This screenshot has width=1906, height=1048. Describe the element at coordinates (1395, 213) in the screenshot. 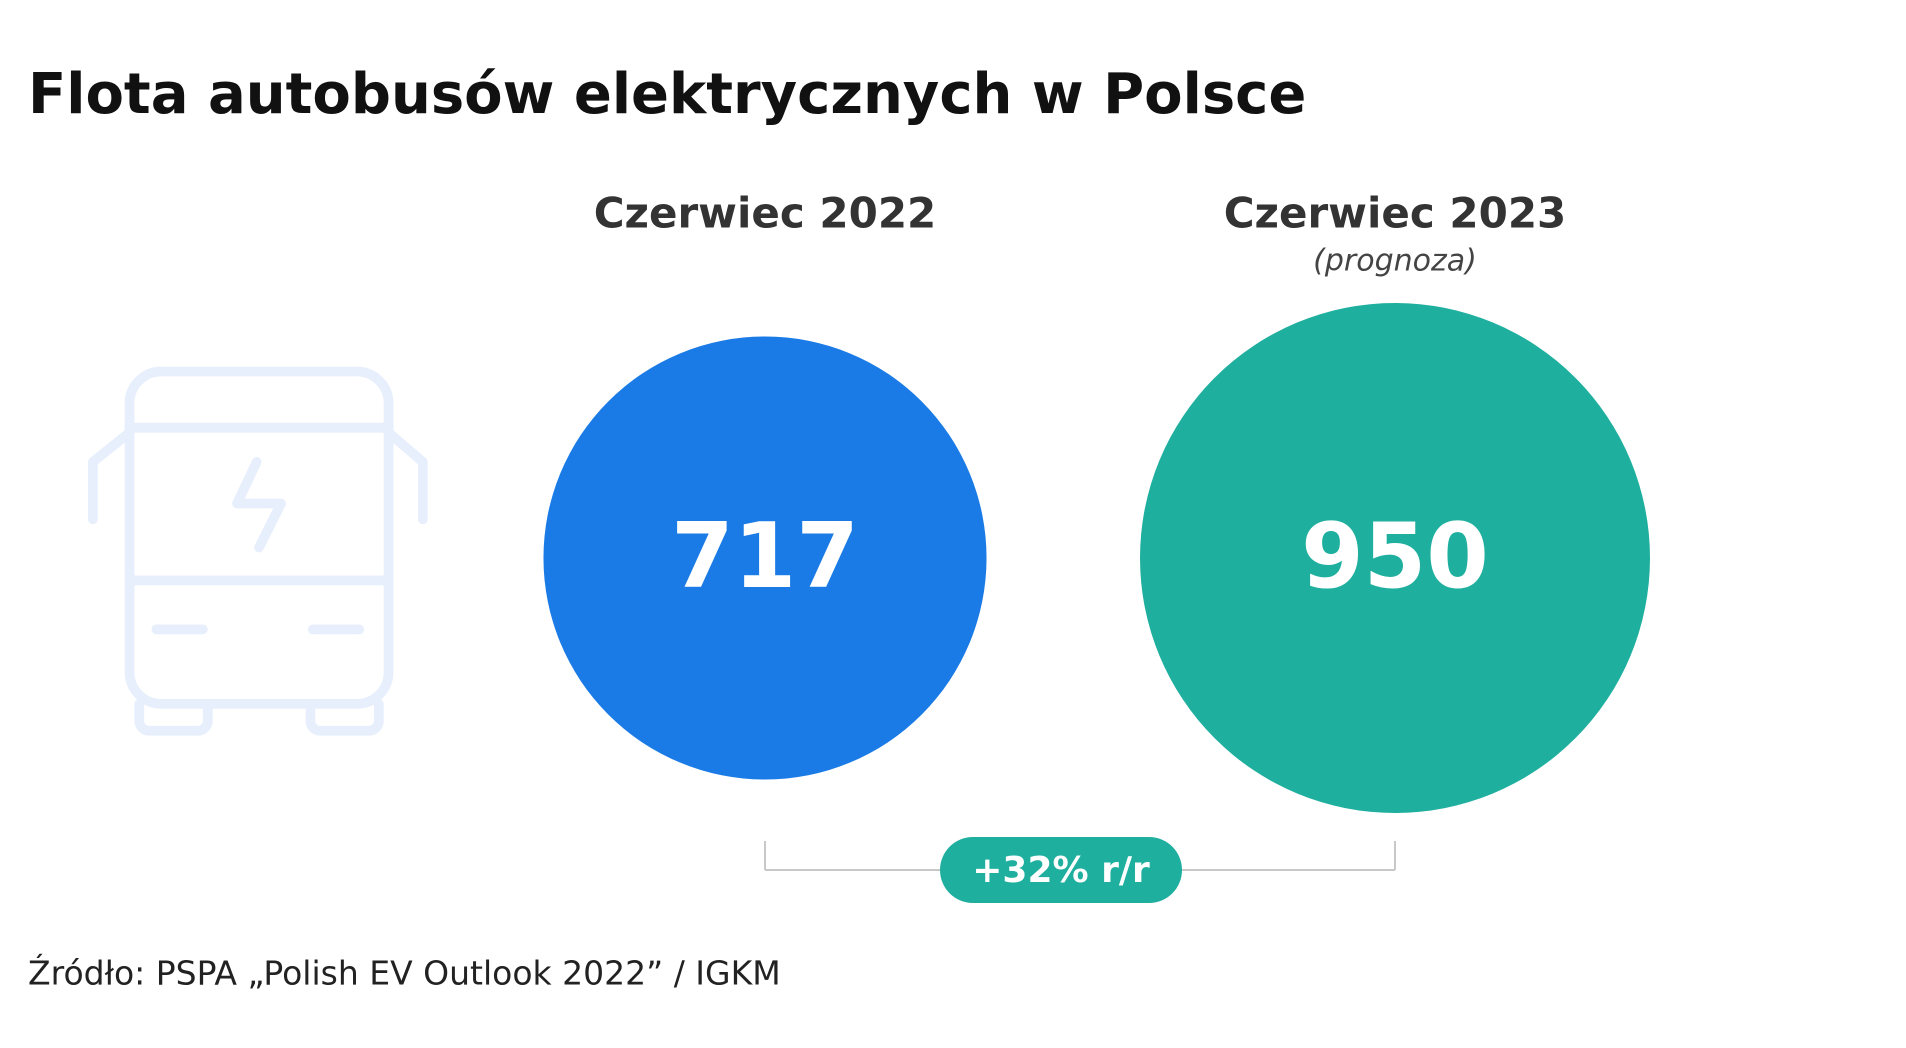

I see `category-label: Czerwiec 2023` at that location.